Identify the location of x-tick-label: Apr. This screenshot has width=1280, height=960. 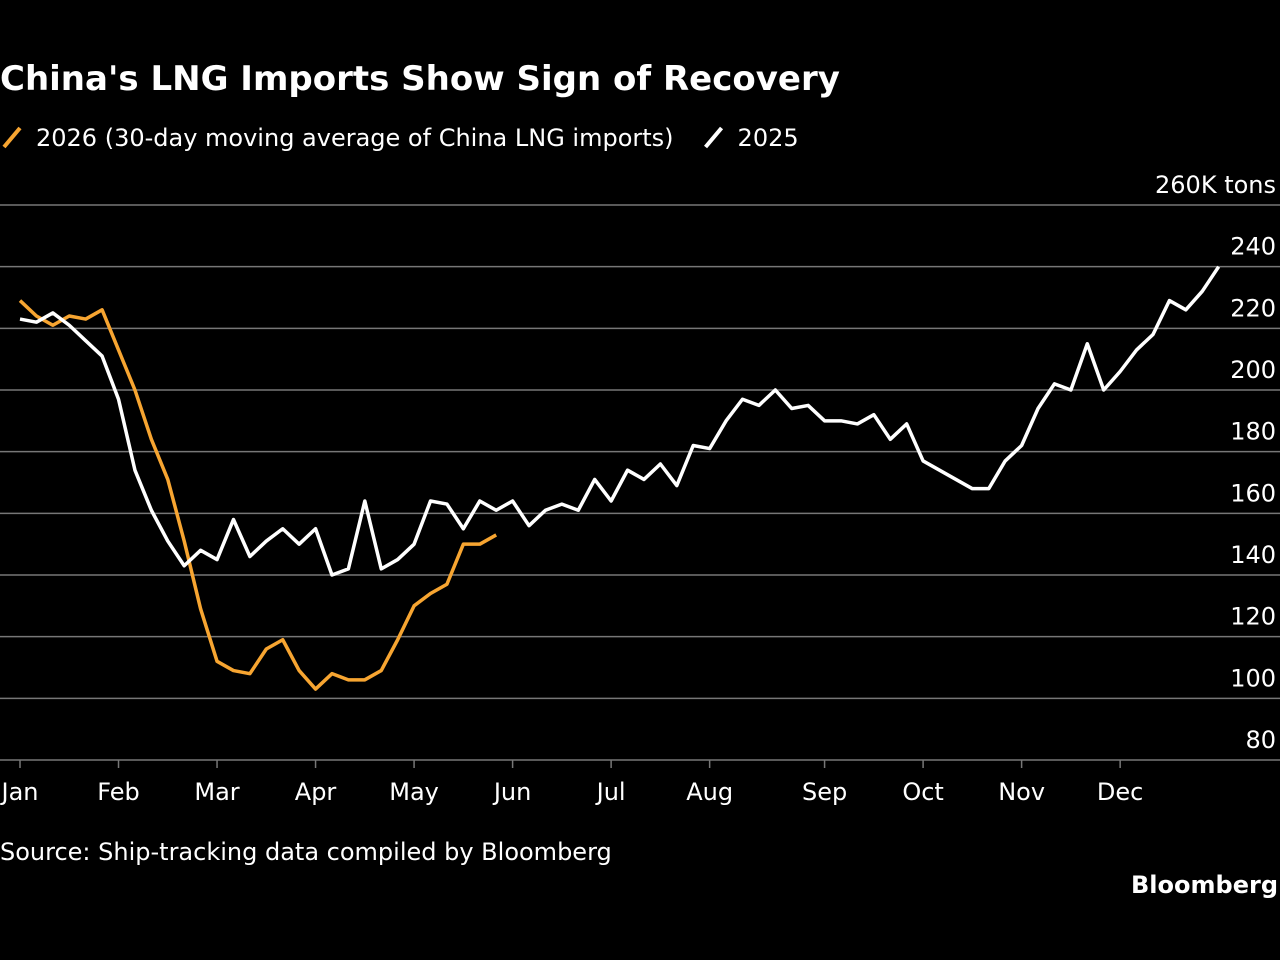
(316, 792).